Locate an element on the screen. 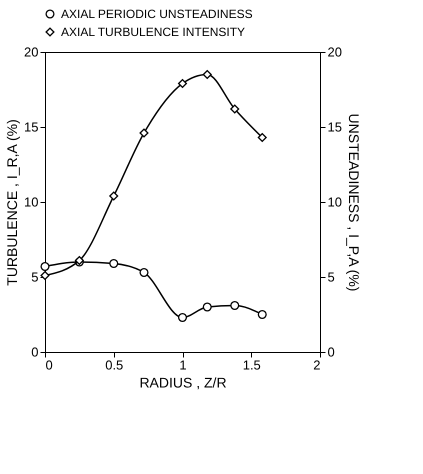  x-tick-label: 1.5 is located at coordinates (251, 365).